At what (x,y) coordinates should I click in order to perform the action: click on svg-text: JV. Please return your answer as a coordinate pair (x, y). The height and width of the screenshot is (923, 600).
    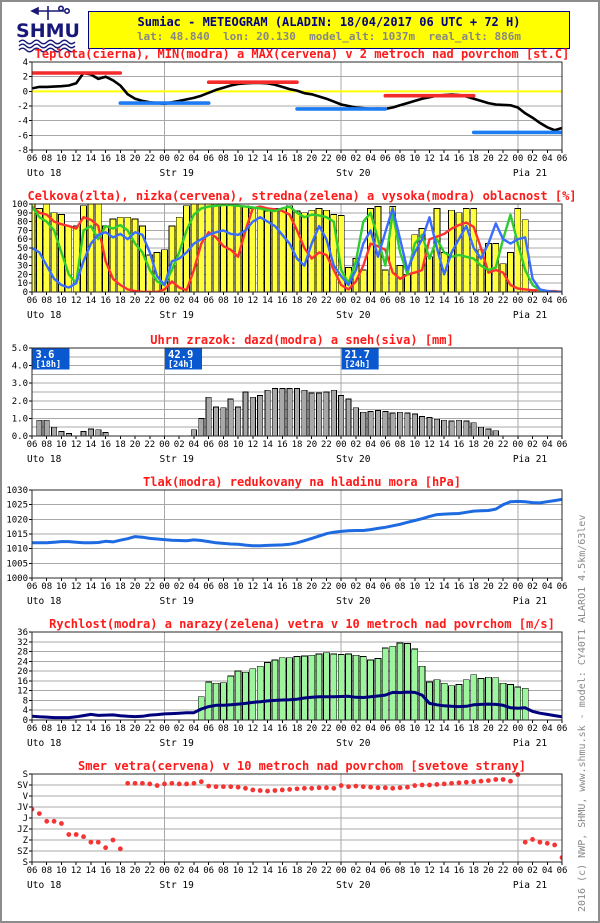
    Looking at the image, I should click on (22, 808).